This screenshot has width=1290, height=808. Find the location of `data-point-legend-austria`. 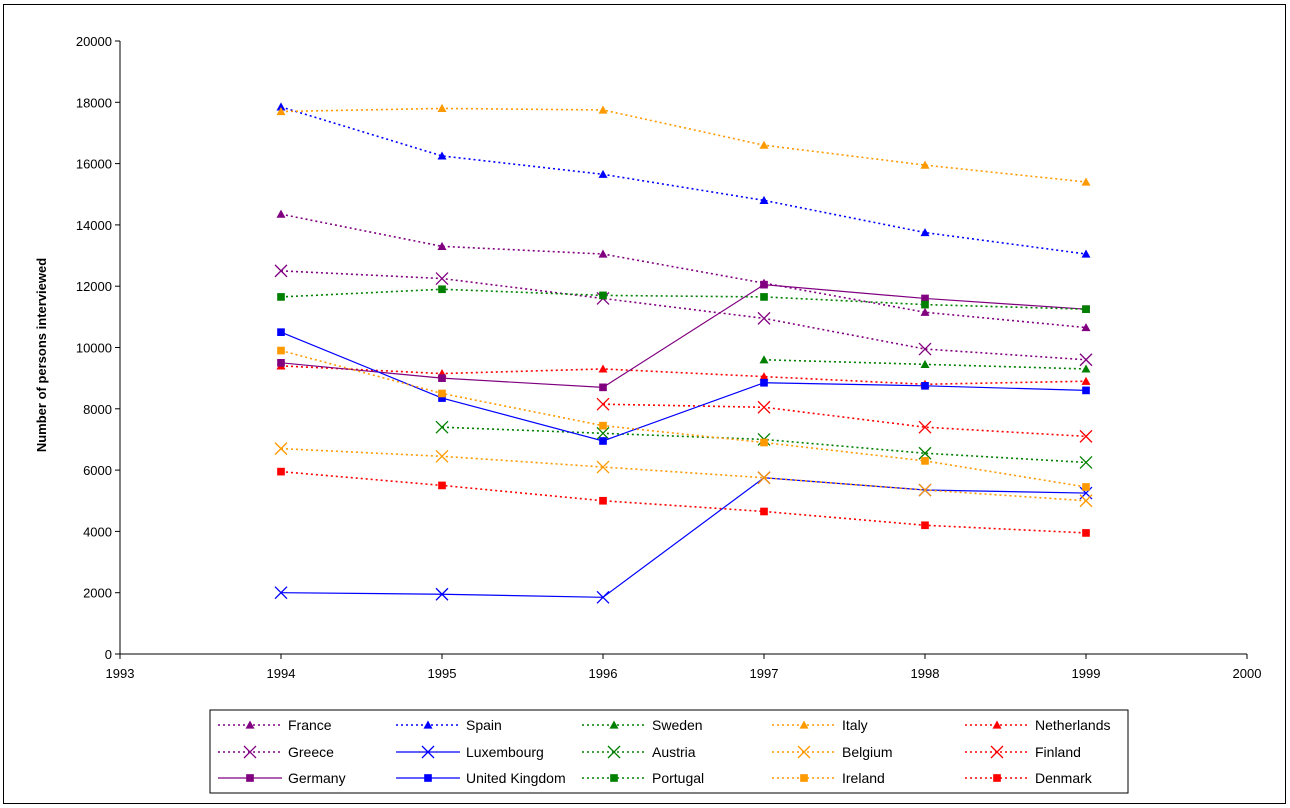

data-point-legend-austria is located at coordinates (614, 752).